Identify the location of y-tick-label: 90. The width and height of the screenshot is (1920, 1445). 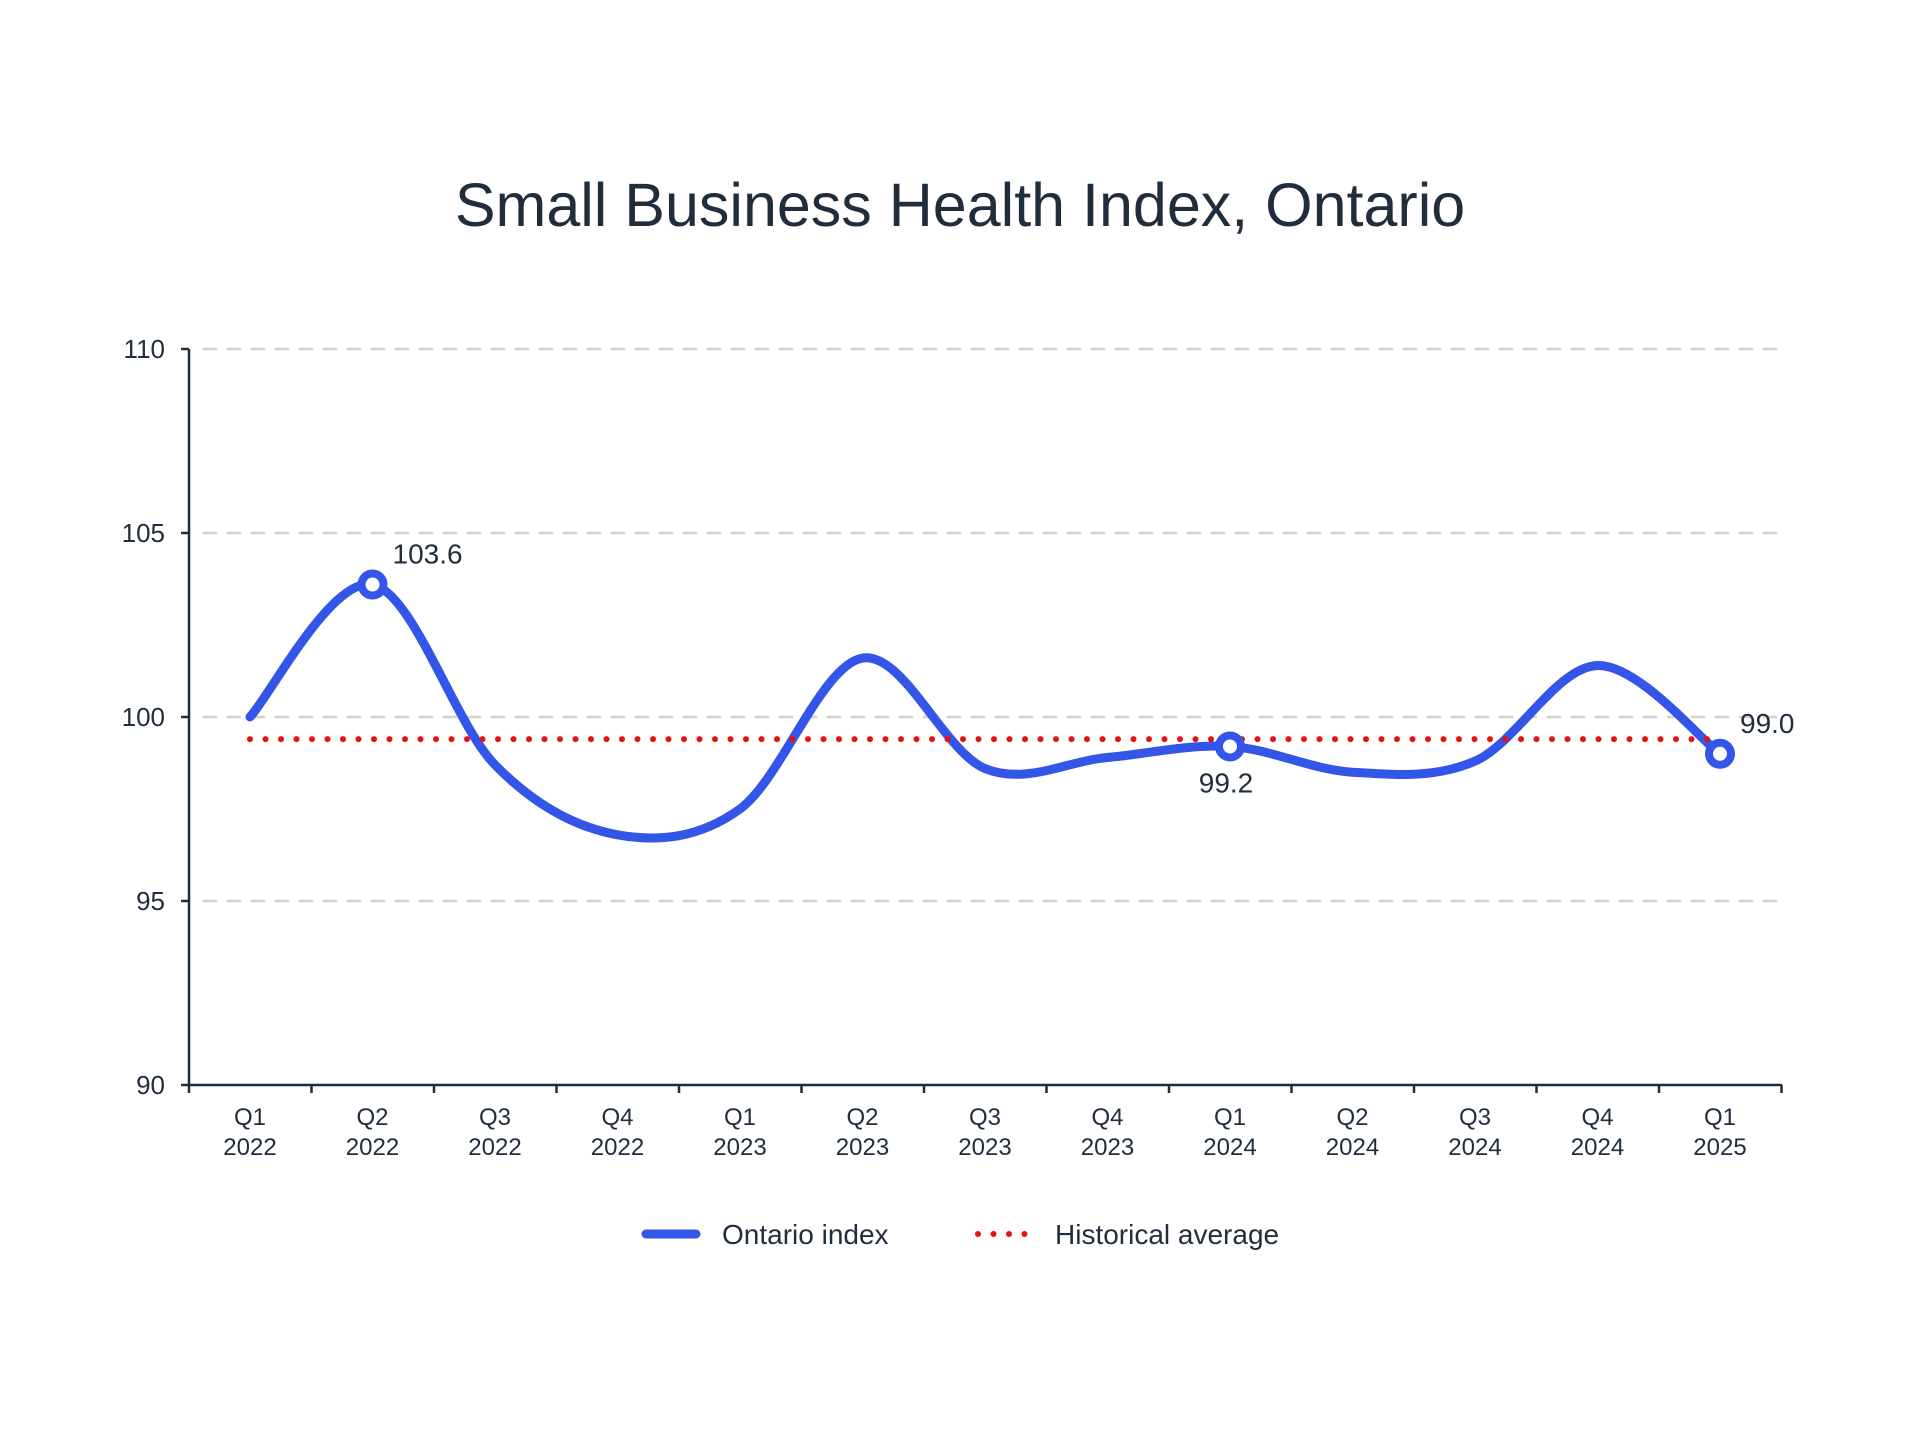
(150, 1085).